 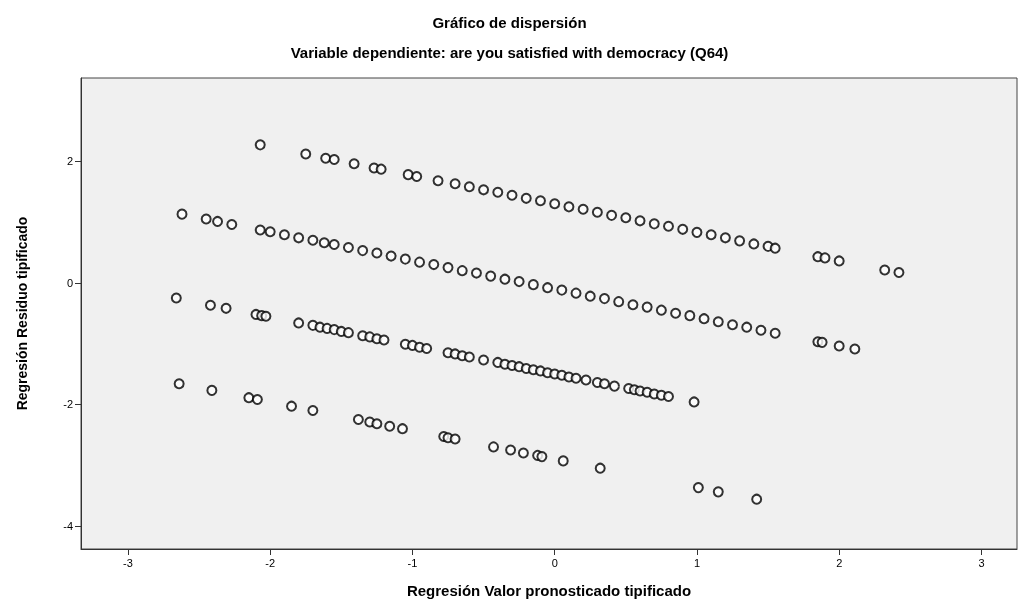 I want to click on y-tick-label: -4, so click(x=68, y=525).